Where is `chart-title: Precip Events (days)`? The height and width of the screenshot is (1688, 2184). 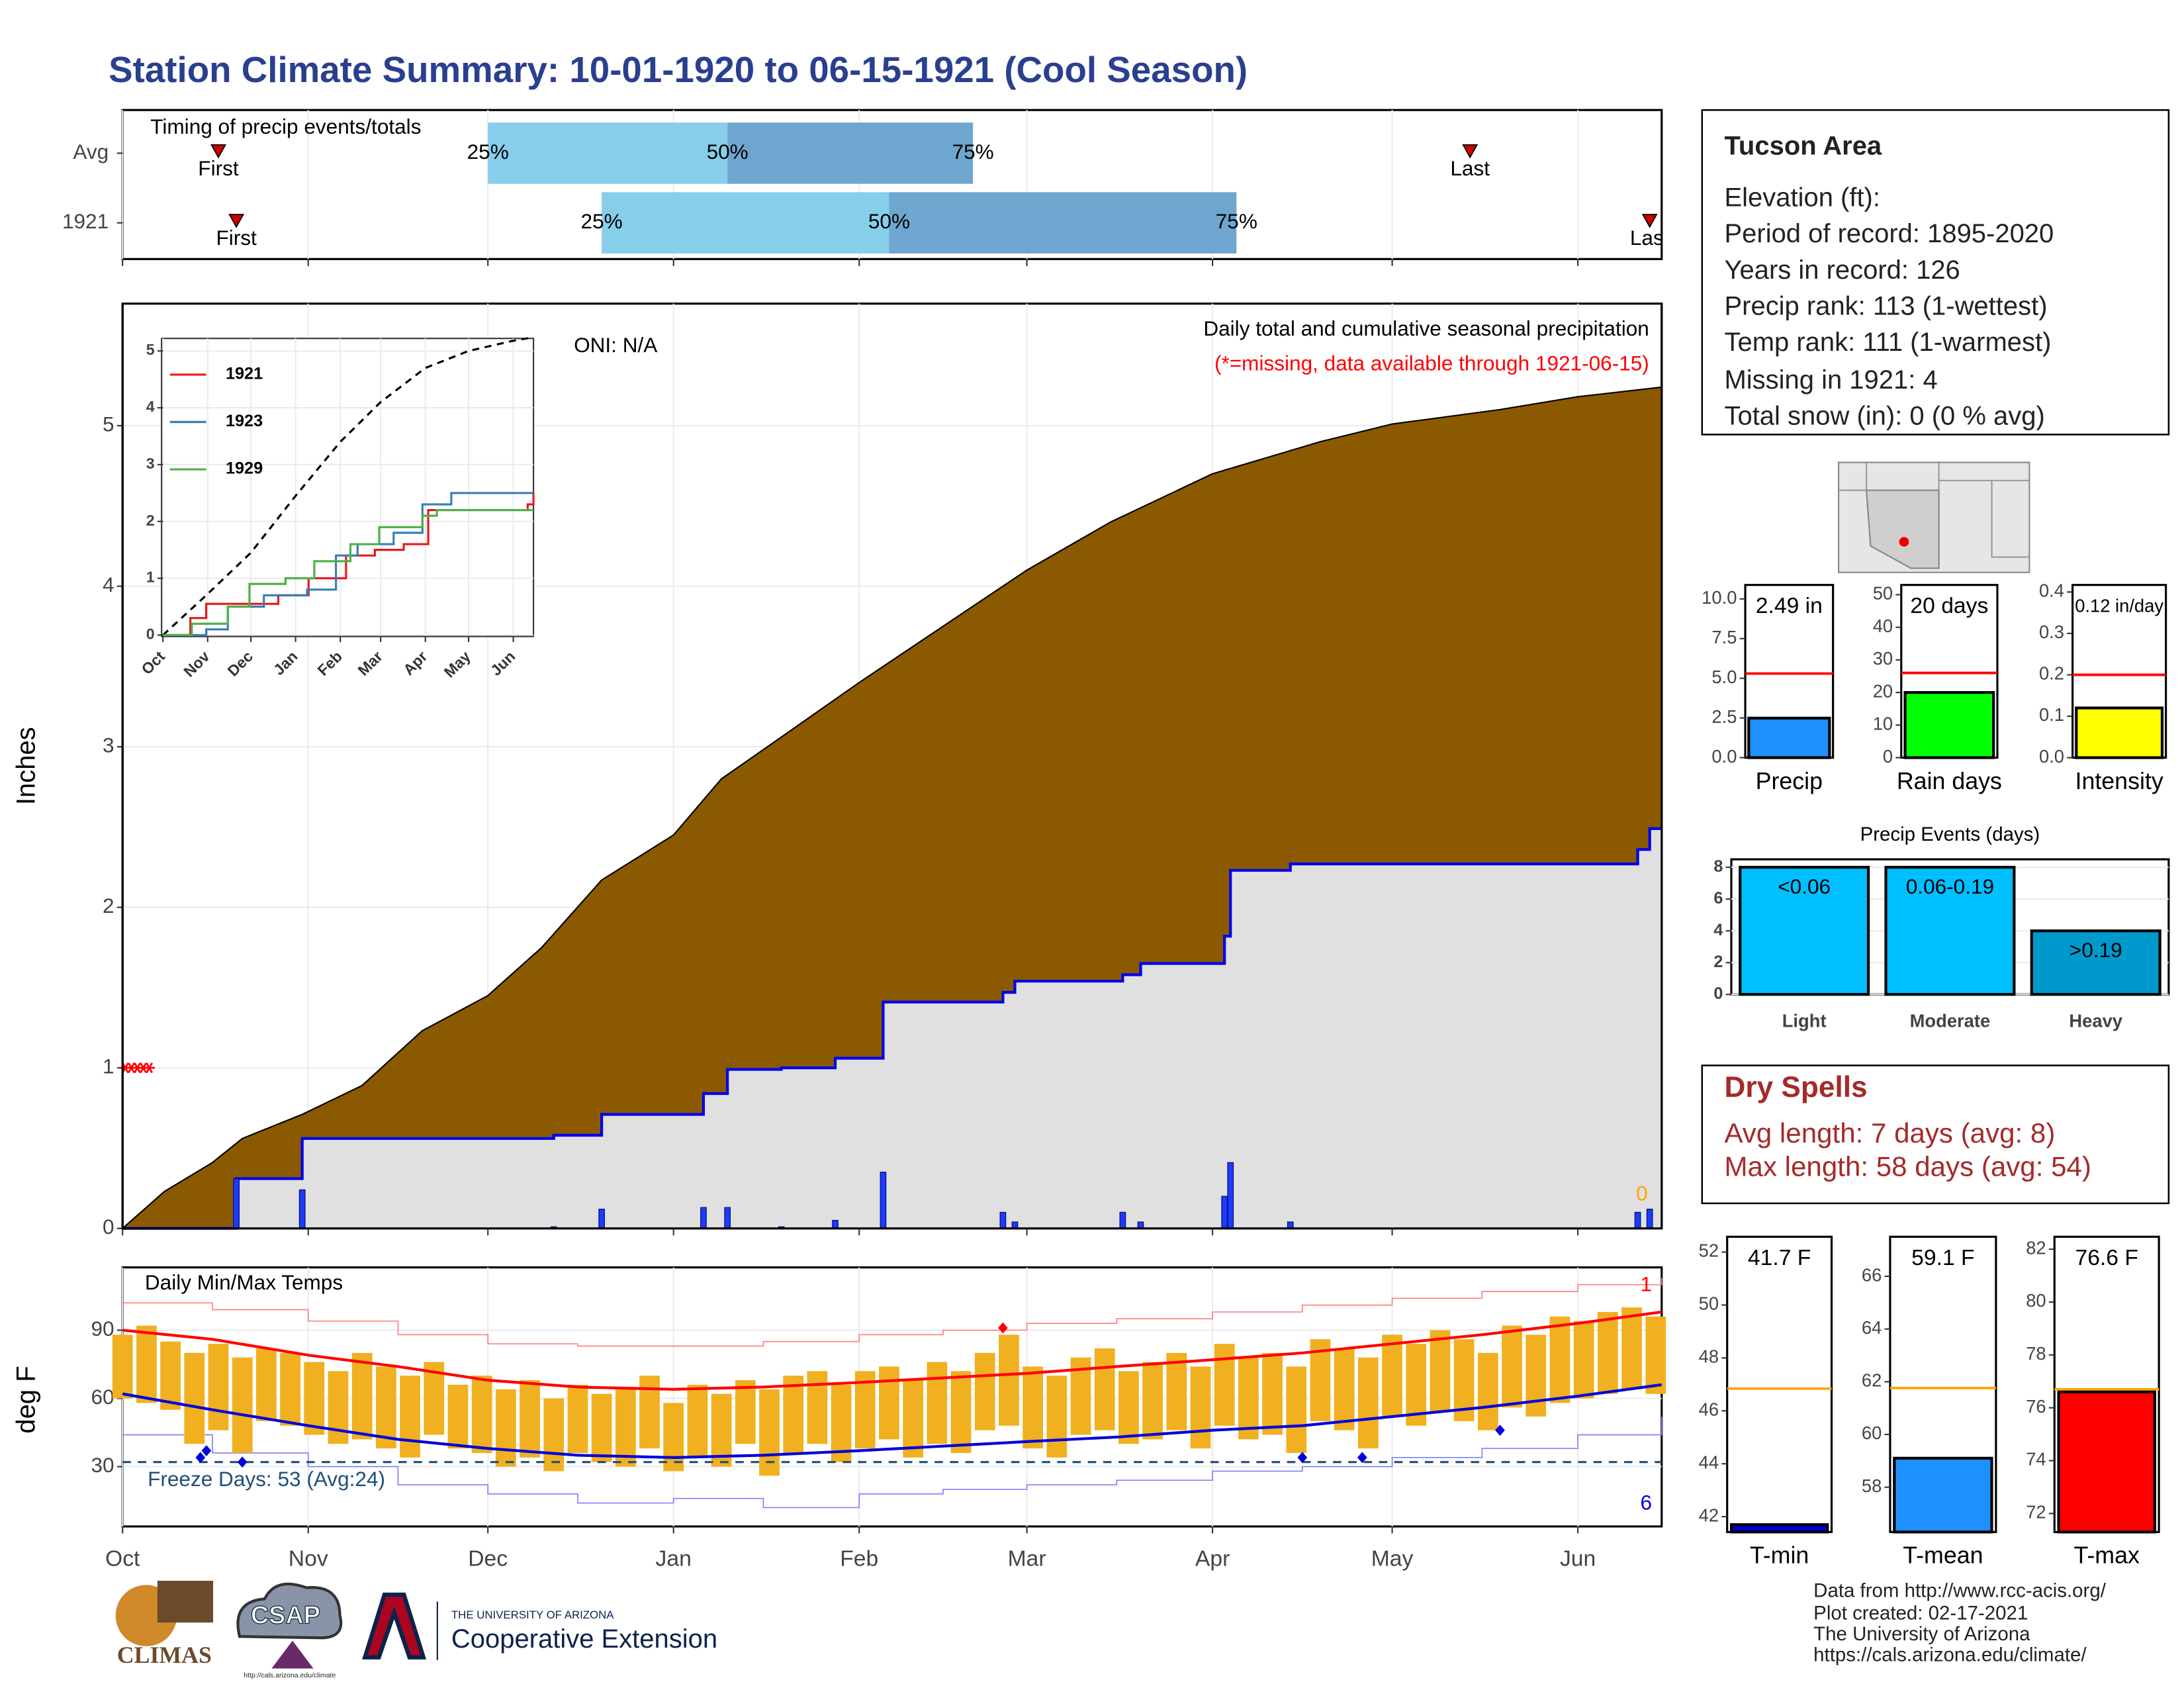 chart-title: Precip Events (days) is located at coordinates (1950, 834).